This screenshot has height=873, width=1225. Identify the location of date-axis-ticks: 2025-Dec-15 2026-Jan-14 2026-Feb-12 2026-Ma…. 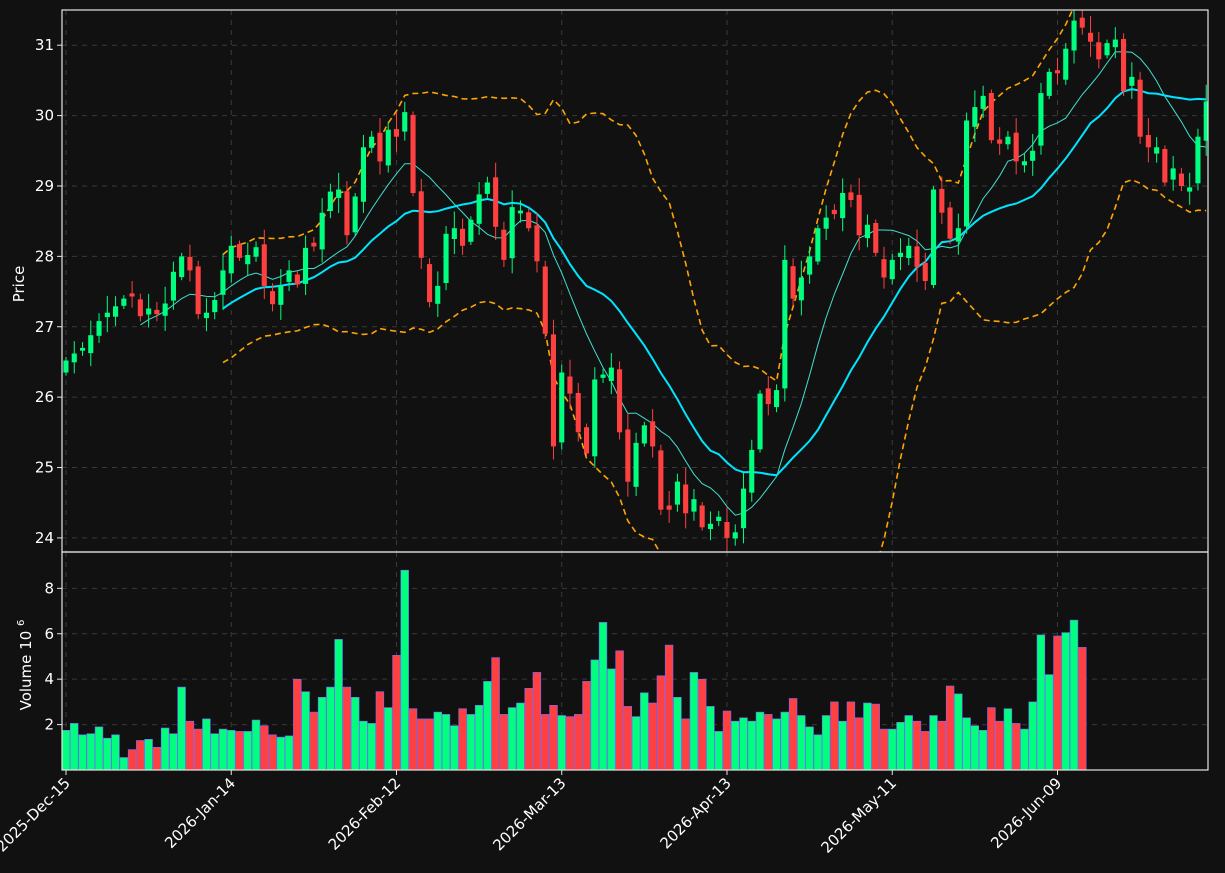
(532, 813).